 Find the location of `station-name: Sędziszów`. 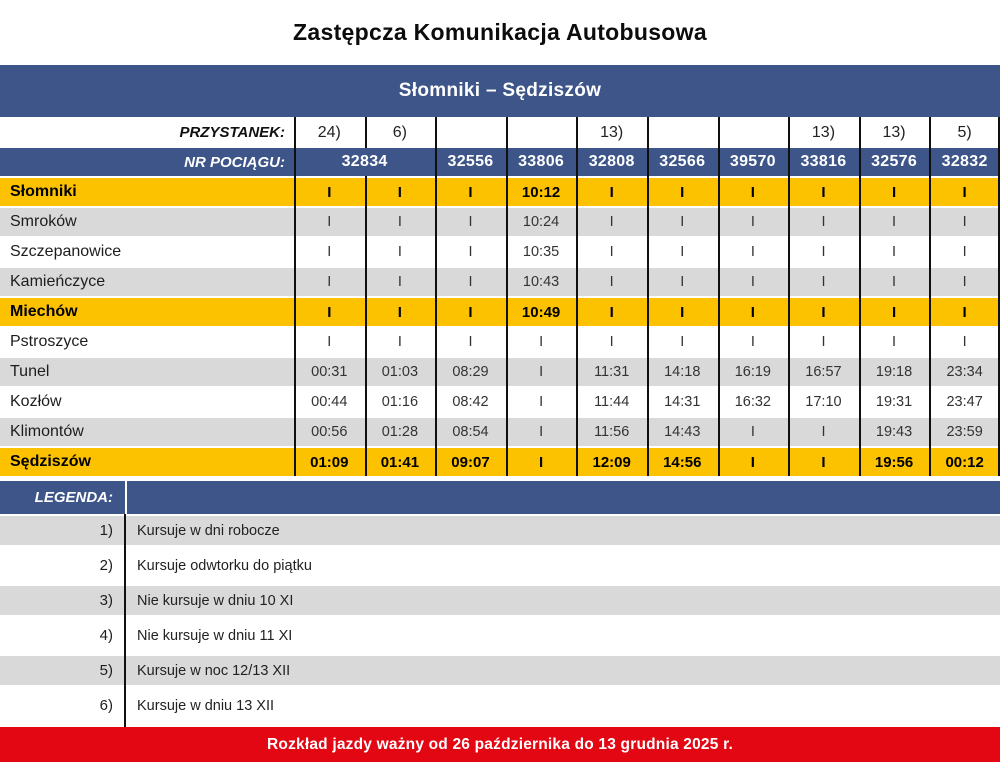

station-name: Sędziszów is located at coordinates (50, 461).